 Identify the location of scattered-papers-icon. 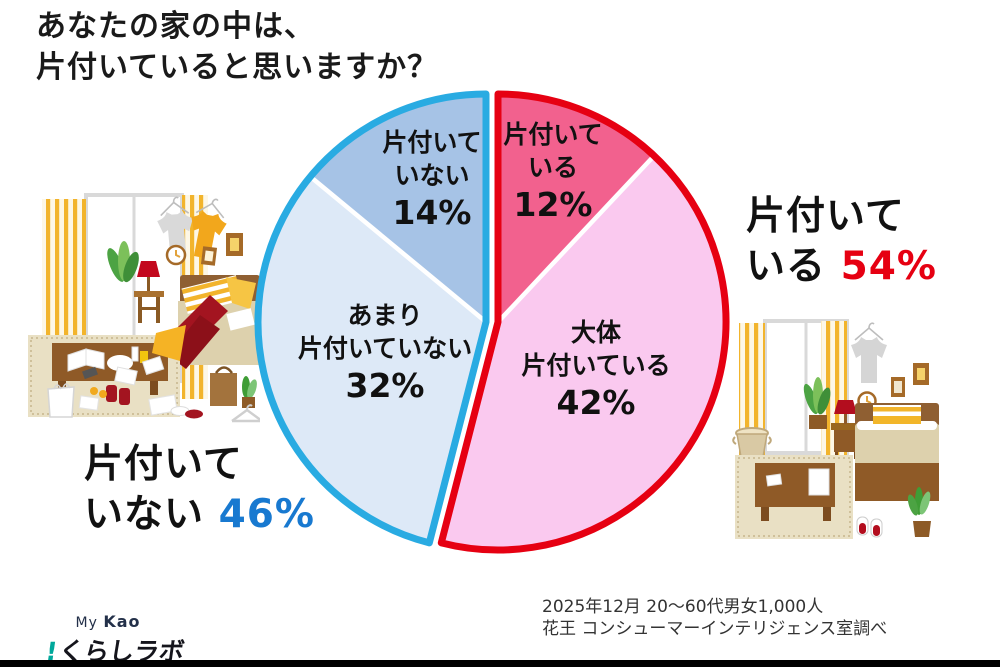
(128, 401).